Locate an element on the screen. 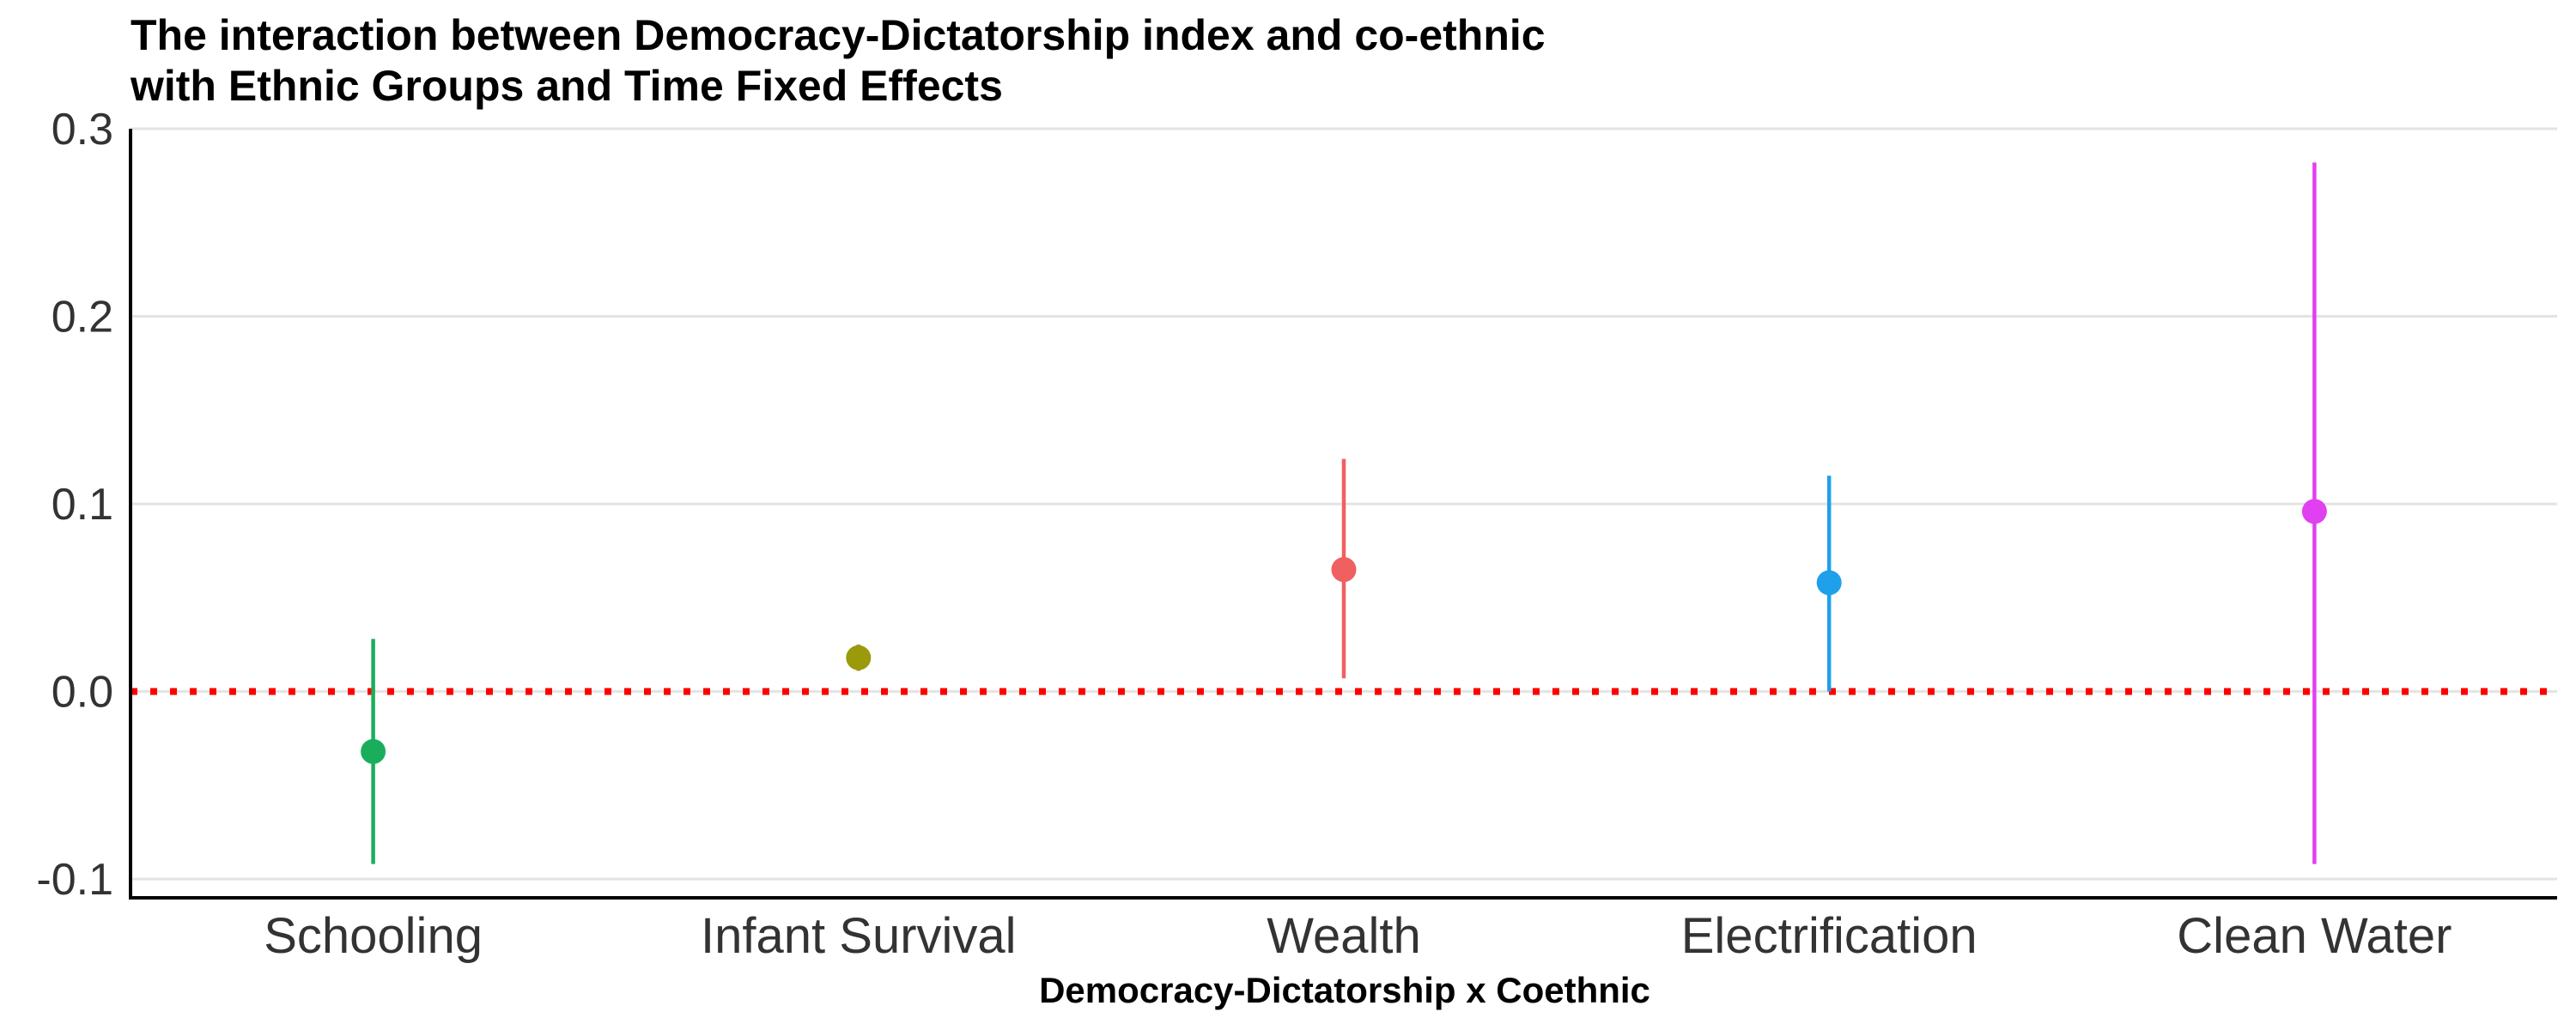 The height and width of the screenshot is (1030, 2576). y-tick-label: -0.1 is located at coordinates (74, 880).